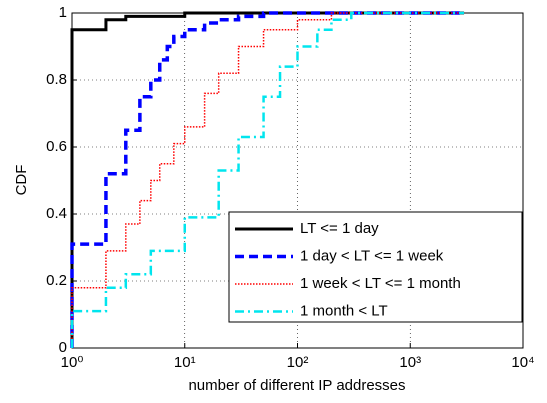 The height and width of the screenshot is (403, 547). I want to click on y-axis-label: CDF, so click(21, 180).